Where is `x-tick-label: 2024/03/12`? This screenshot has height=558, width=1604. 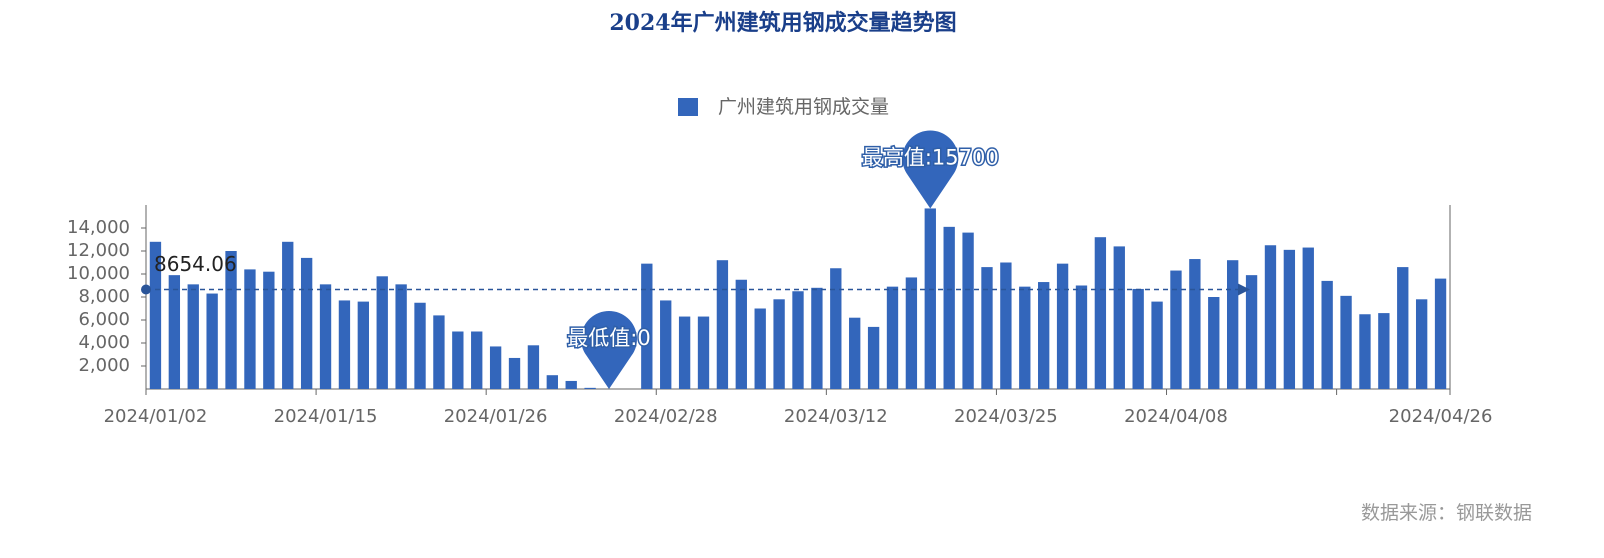
x-tick-label: 2024/03/12 is located at coordinates (836, 416).